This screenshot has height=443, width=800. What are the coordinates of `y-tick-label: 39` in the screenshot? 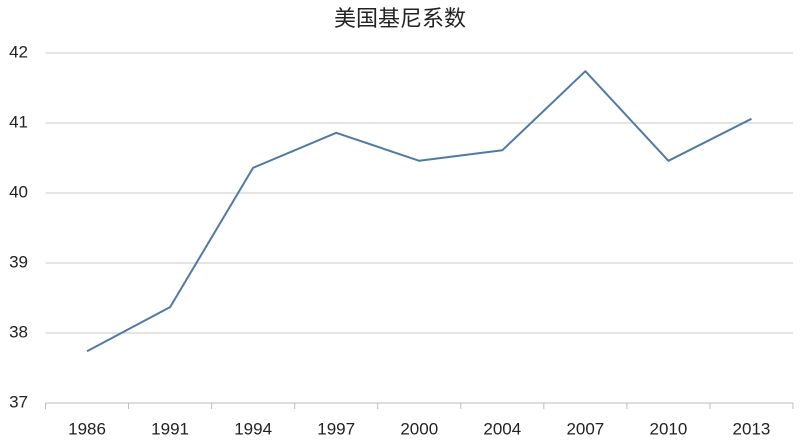 It's located at (18, 261).